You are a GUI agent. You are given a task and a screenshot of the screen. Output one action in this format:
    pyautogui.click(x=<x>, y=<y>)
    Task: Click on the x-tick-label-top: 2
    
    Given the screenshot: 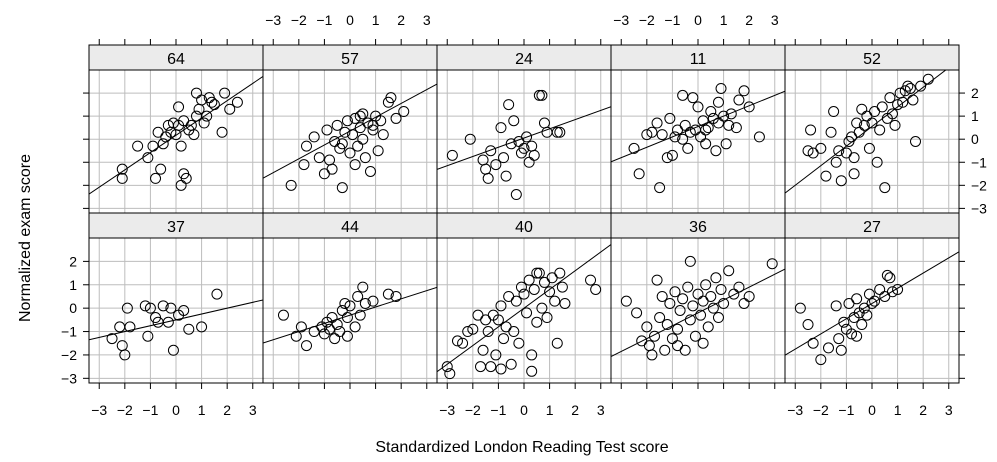 What is the action you would take?
    pyautogui.click(x=749, y=20)
    